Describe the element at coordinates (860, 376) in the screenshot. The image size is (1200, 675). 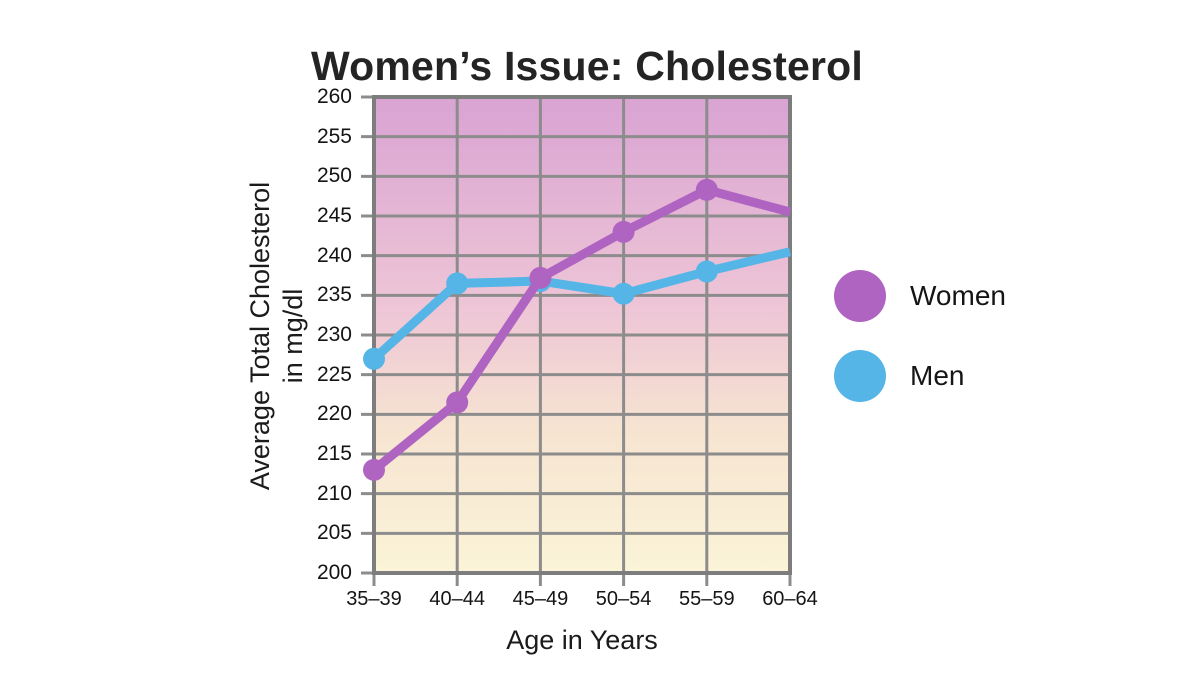
I see `legend-swatch-men` at that location.